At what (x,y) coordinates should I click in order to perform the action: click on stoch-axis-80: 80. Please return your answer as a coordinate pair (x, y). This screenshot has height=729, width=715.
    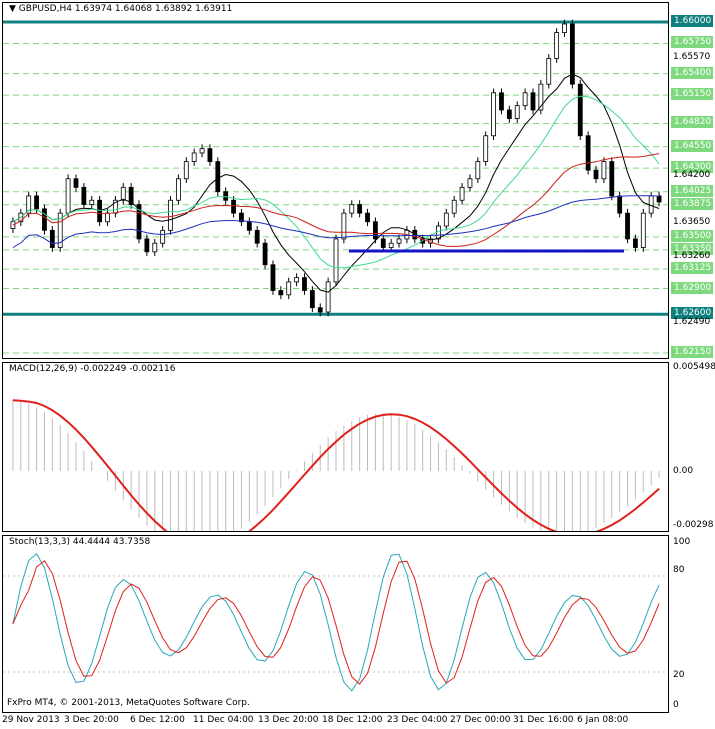
    Looking at the image, I should click on (679, 570).